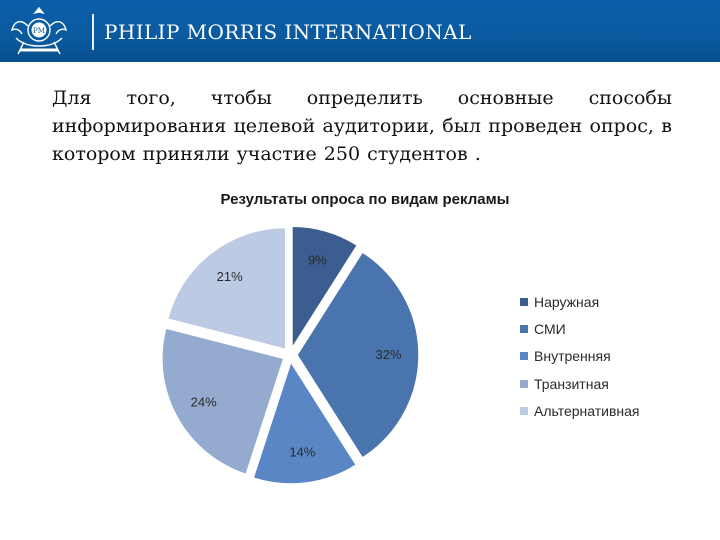  I want to click on pie-slice-label-3: 14%, so click(302, 452).